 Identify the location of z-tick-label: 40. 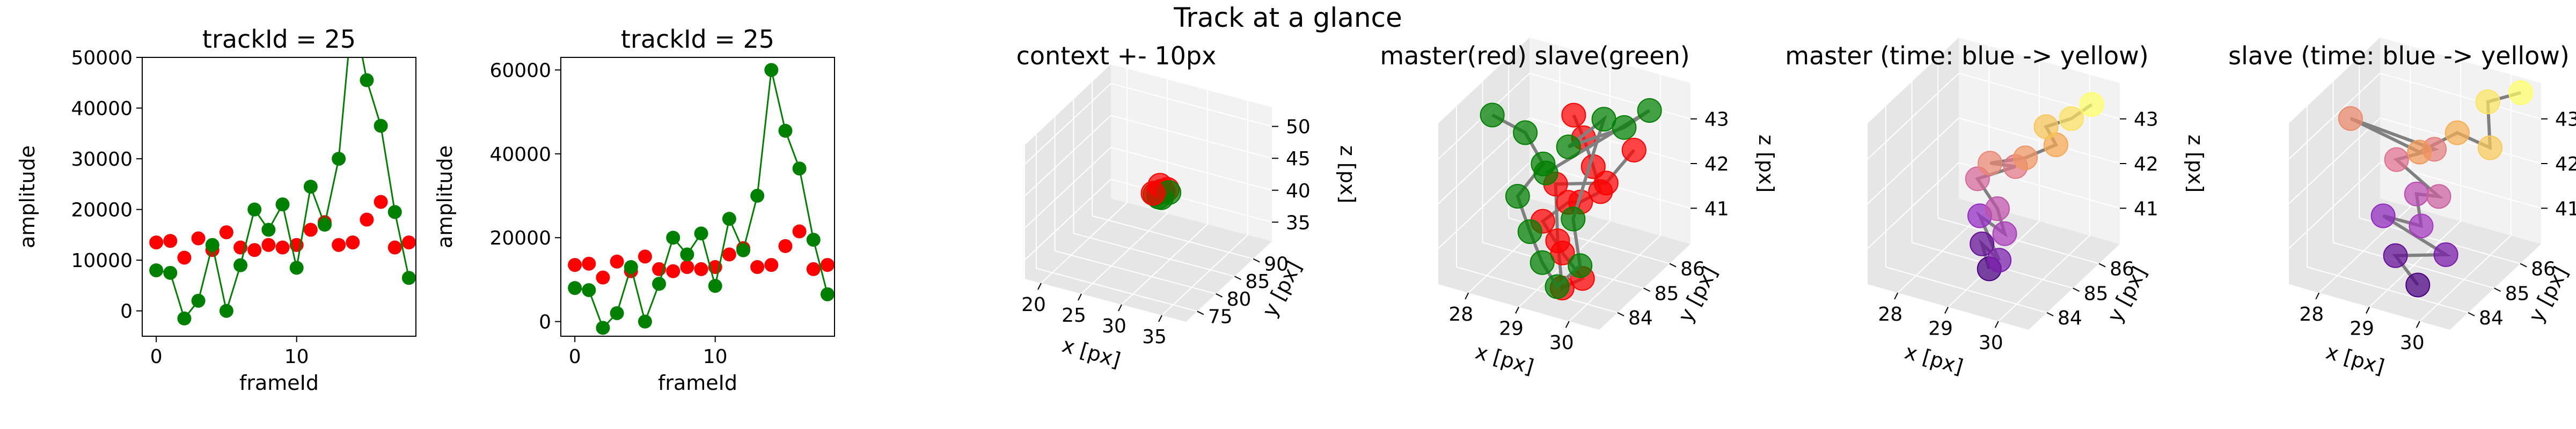
(1298, 191).